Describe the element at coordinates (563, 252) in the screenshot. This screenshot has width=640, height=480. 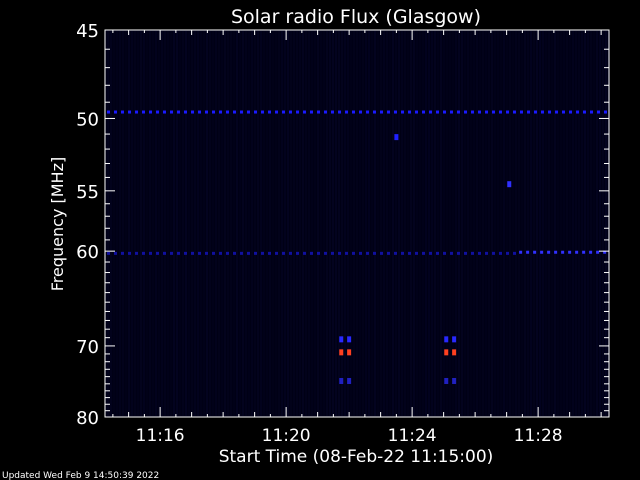
I see `frequency-band` at that location.